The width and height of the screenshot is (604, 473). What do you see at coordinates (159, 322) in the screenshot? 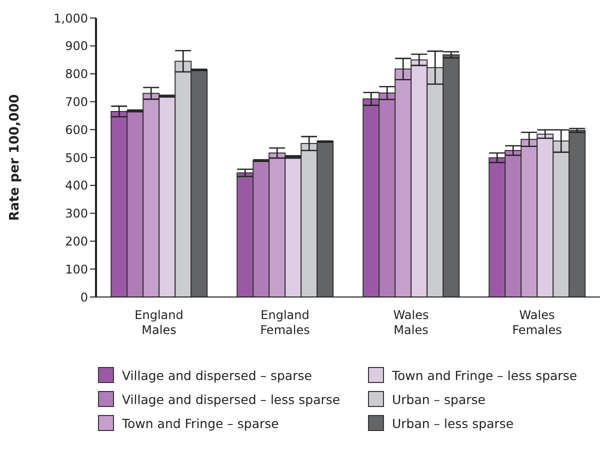
I see `x-tick-label: England Males` at bounding box center [159, 322].